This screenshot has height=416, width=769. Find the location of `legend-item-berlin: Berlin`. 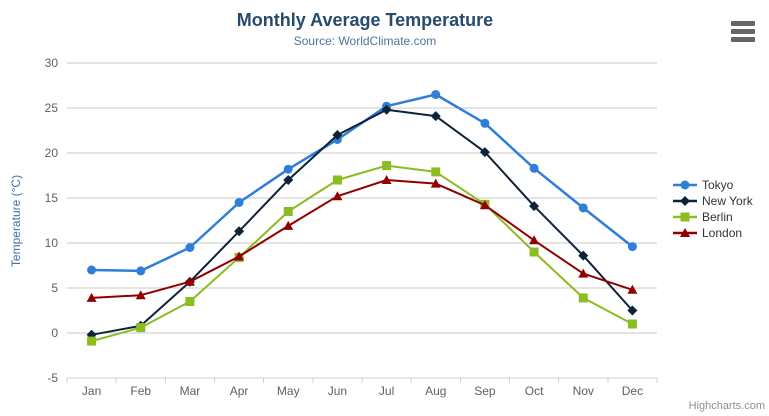

legend-item-berlin: Berlin is located at coordinates (713, 217).